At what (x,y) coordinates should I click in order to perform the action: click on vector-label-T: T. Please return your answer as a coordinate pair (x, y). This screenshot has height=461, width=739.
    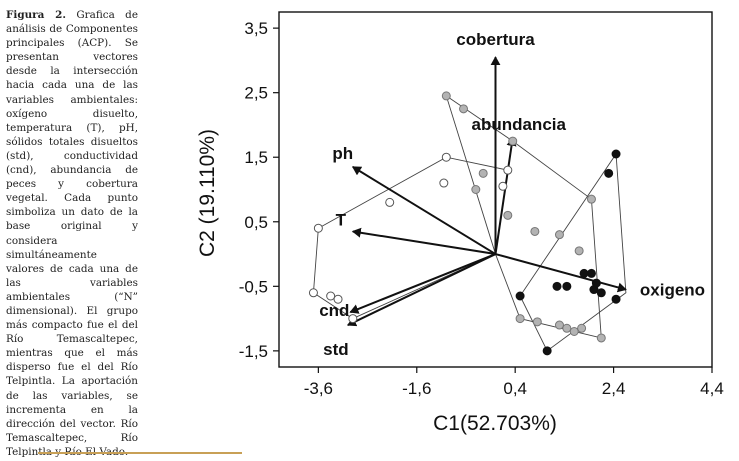
    Looking at the image, I should click on (341, 219).